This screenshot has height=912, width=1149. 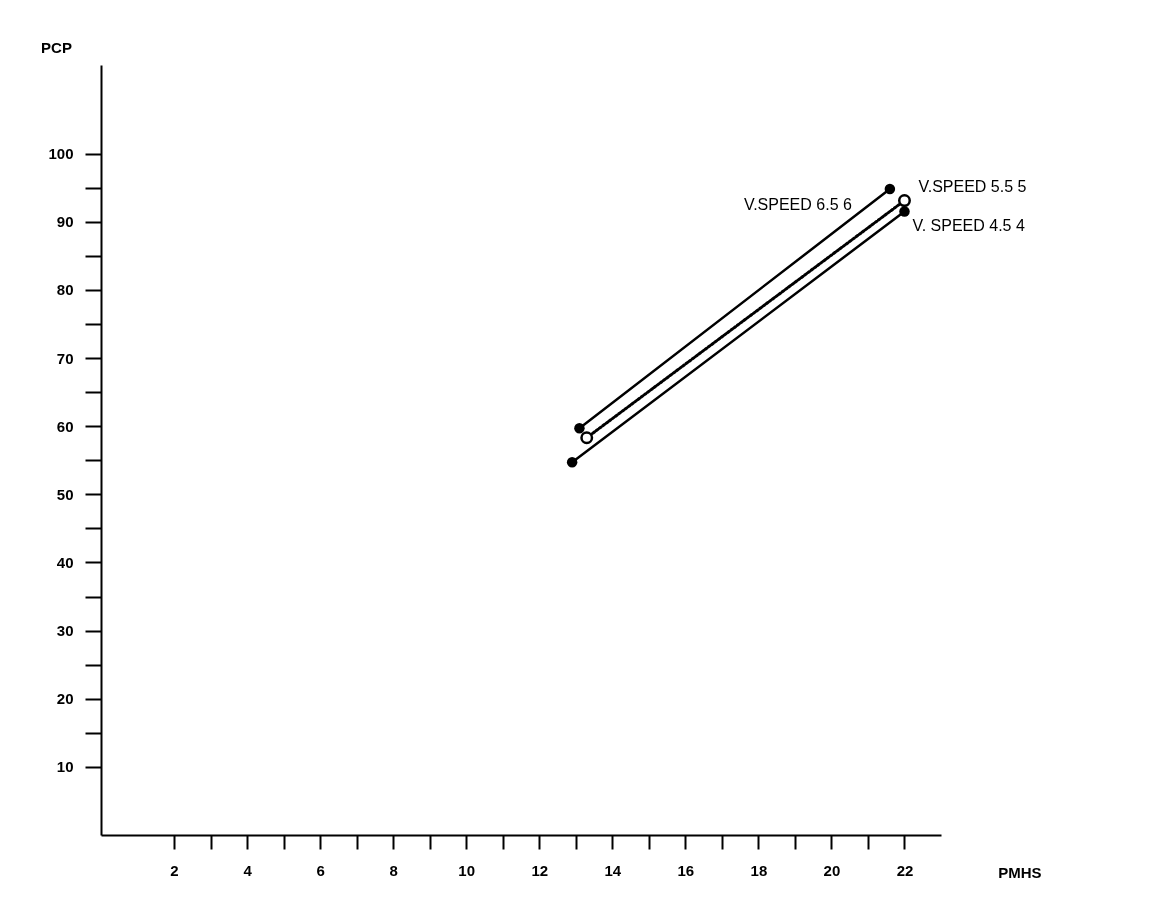 What do you see at coordinates (61, 154) in the screenshot?
I see `y-tick-label: 100` at bounding box center [61, 154].